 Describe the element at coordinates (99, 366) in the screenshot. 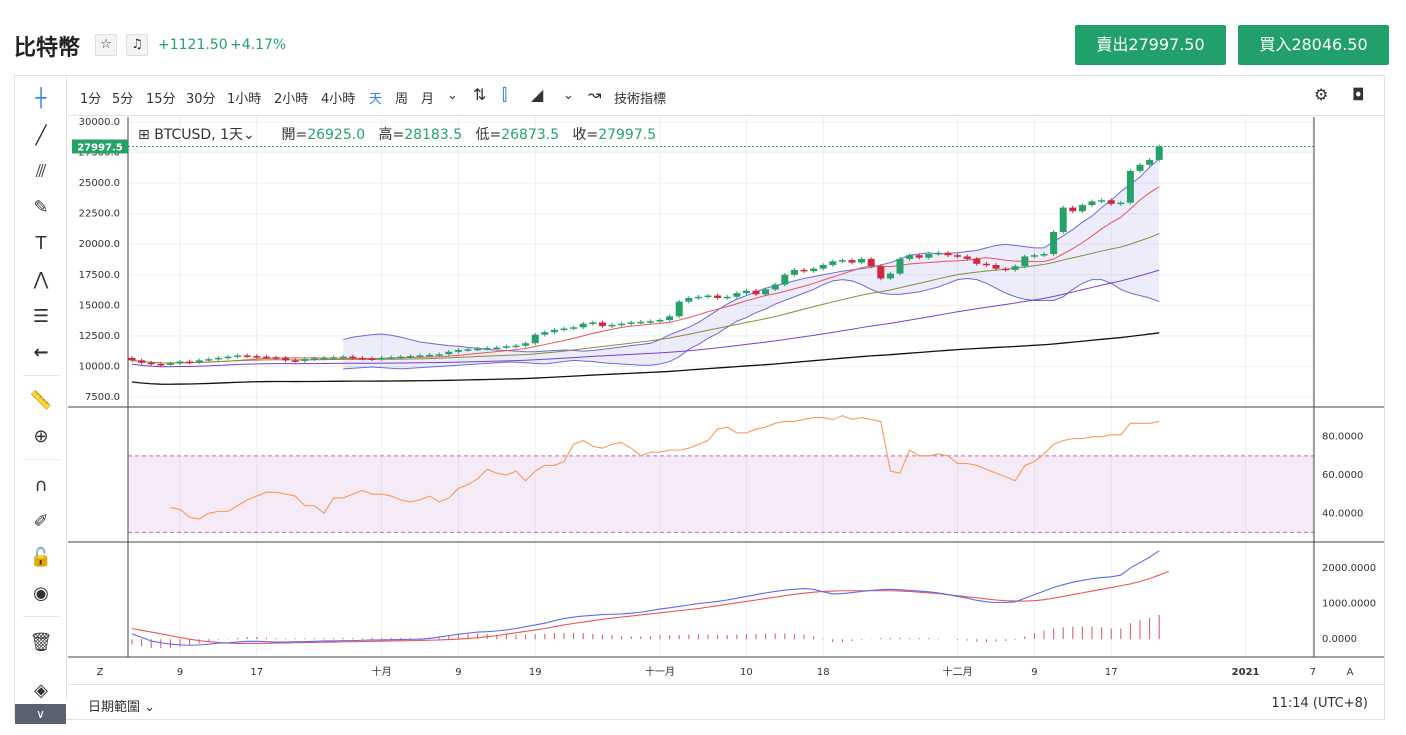

I see `y-tick-label: 10000.0` at that location.